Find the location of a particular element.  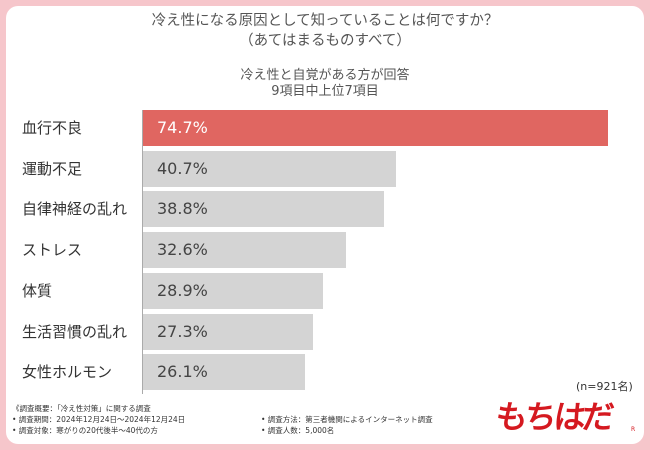

category-label: 運動不足 is located at coordinates (52, 169).